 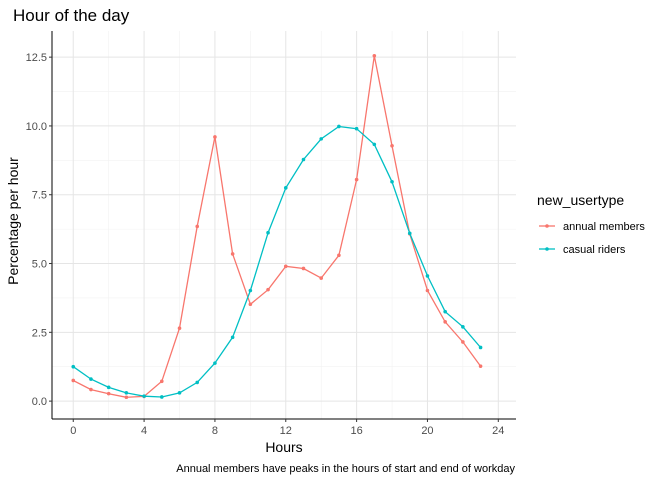 I want to click on legend-key-point-annual-members, so click(x=547, y=226).